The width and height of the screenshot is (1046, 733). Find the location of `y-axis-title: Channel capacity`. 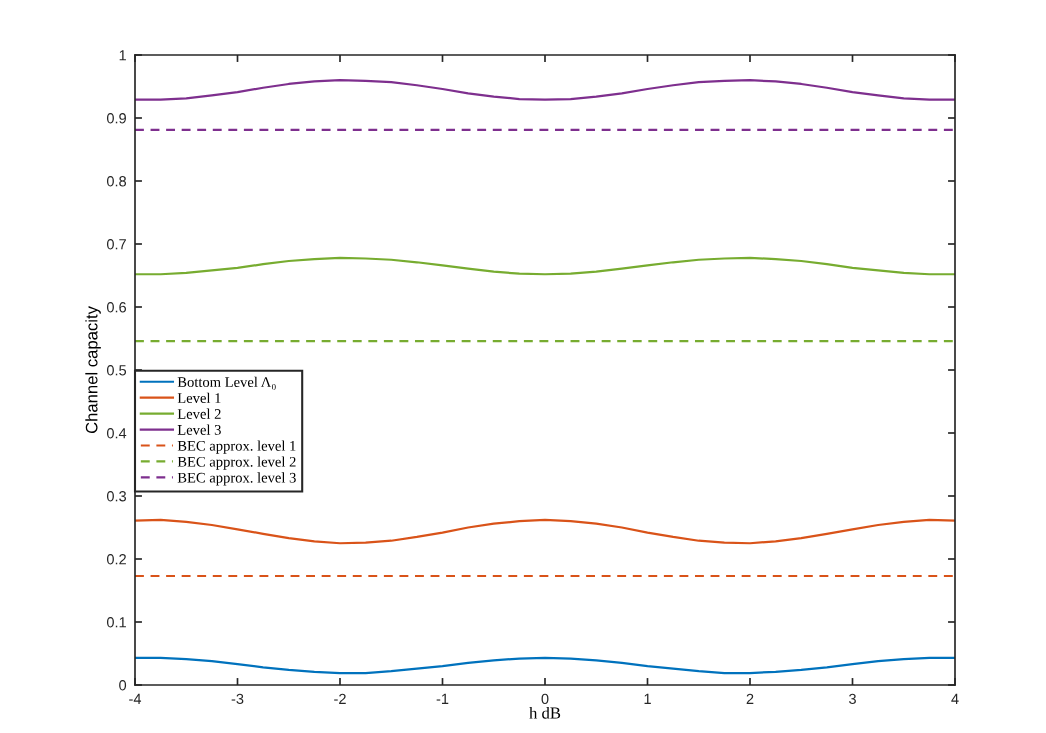

y-axis-title: Channel capacity is located at coordinates (93, 370).